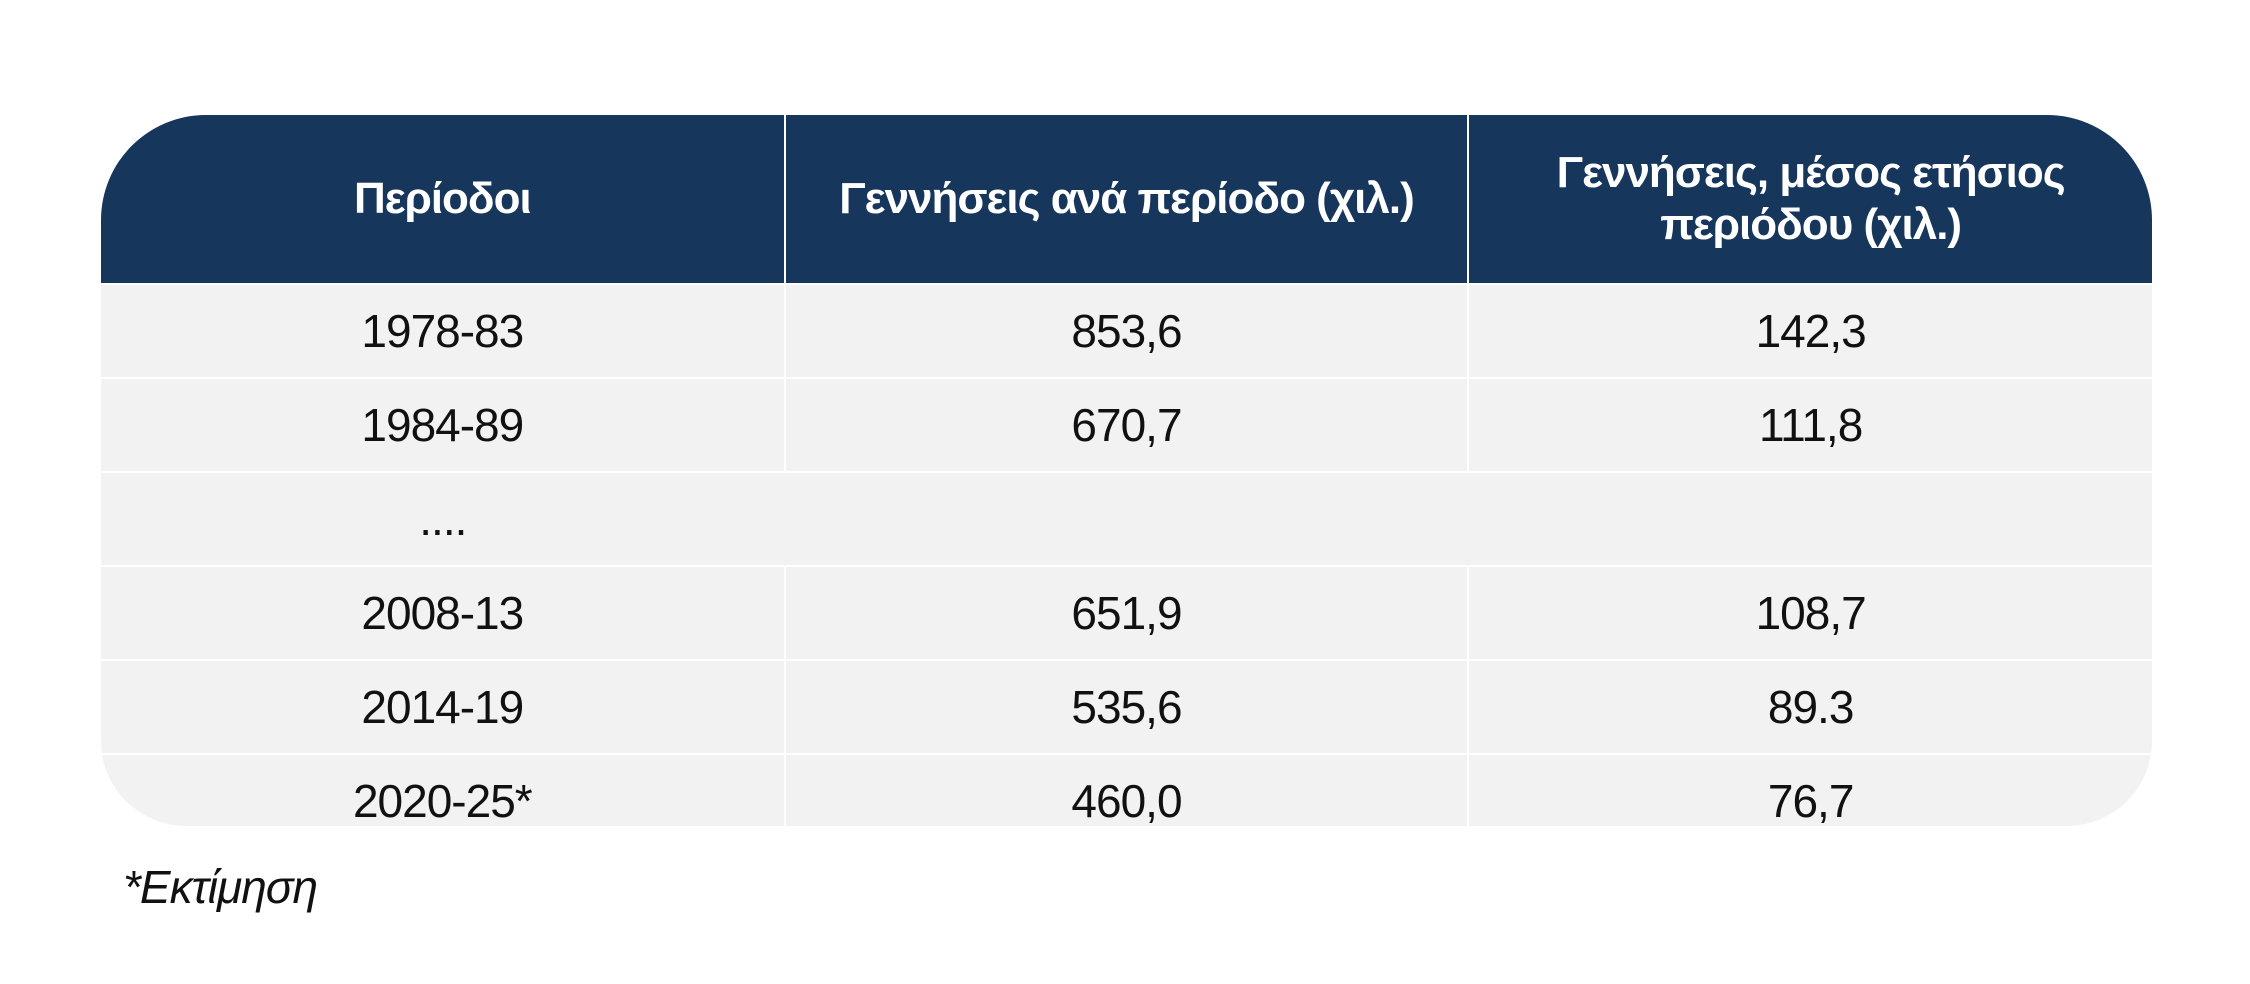 This screenshot has height=984, width=2250. I want to click on table-cell: 2008-13, so click(443, 612).